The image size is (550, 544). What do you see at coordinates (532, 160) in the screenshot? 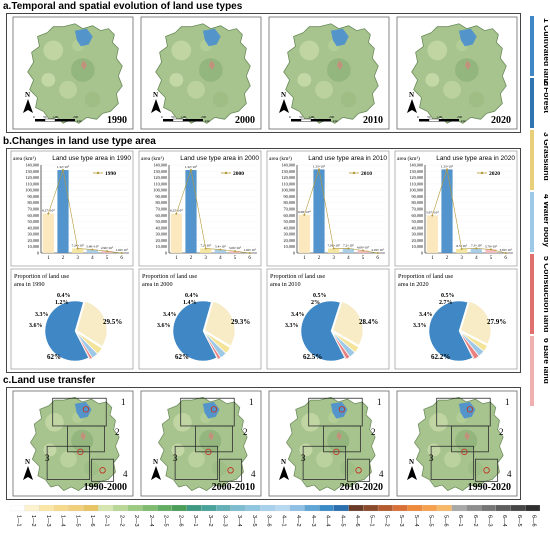
I see `legend-swatch-grass` at bounding box center [532, 160].